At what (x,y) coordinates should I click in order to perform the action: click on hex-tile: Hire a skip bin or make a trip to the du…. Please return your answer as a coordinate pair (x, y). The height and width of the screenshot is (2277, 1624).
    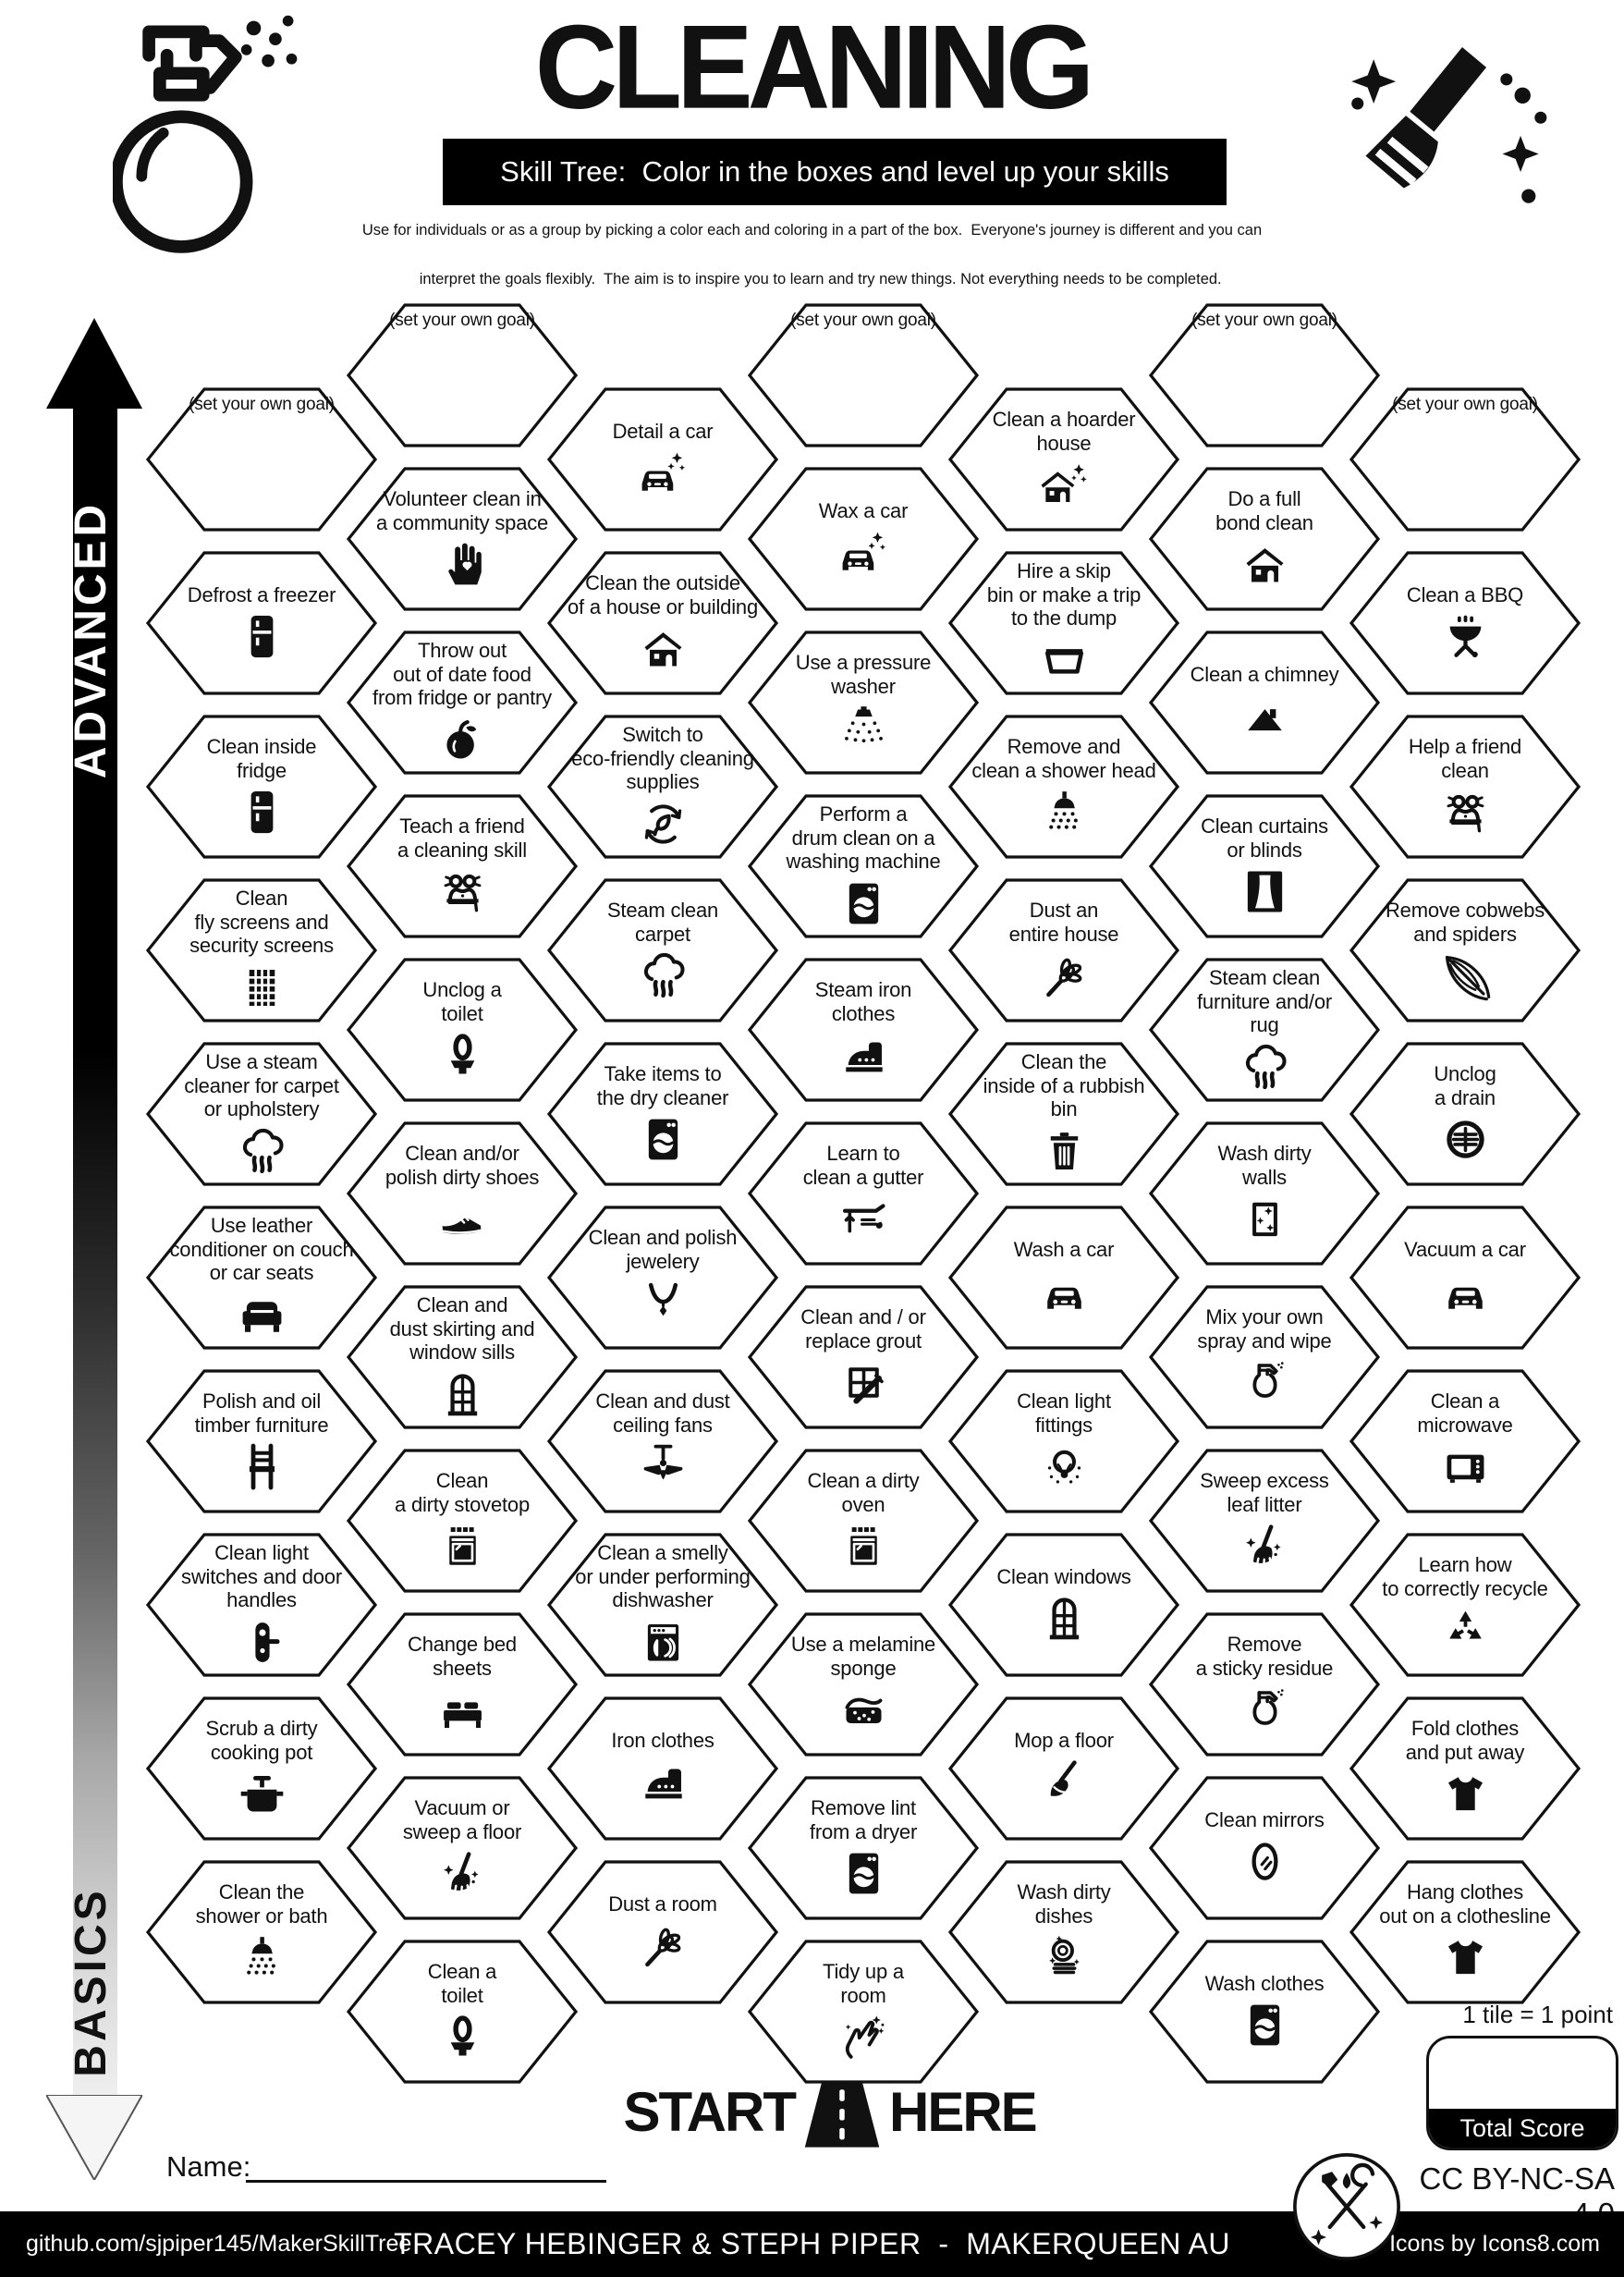
    Looking at the image, I should click on (1063, 623).